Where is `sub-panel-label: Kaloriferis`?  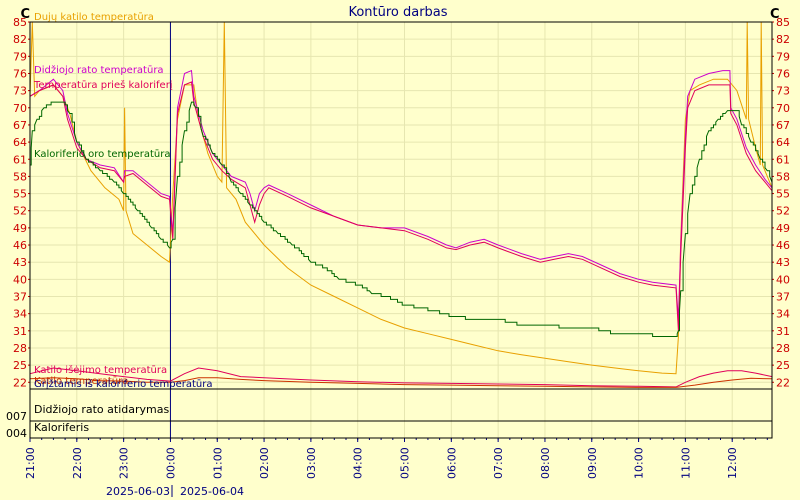
sub-panel-label: Kaloriferis is located at coordinates (61, 427).